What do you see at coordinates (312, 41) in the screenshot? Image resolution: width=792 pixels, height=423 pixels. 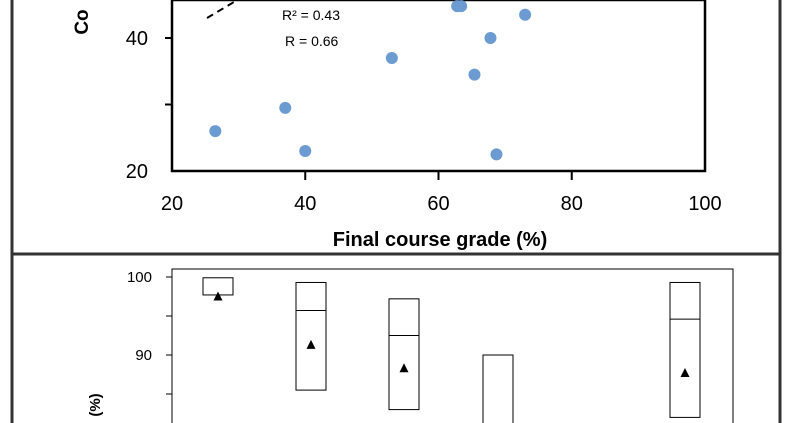 I see `r-annotation: R = 0.66` at bounding box center [312, 41].